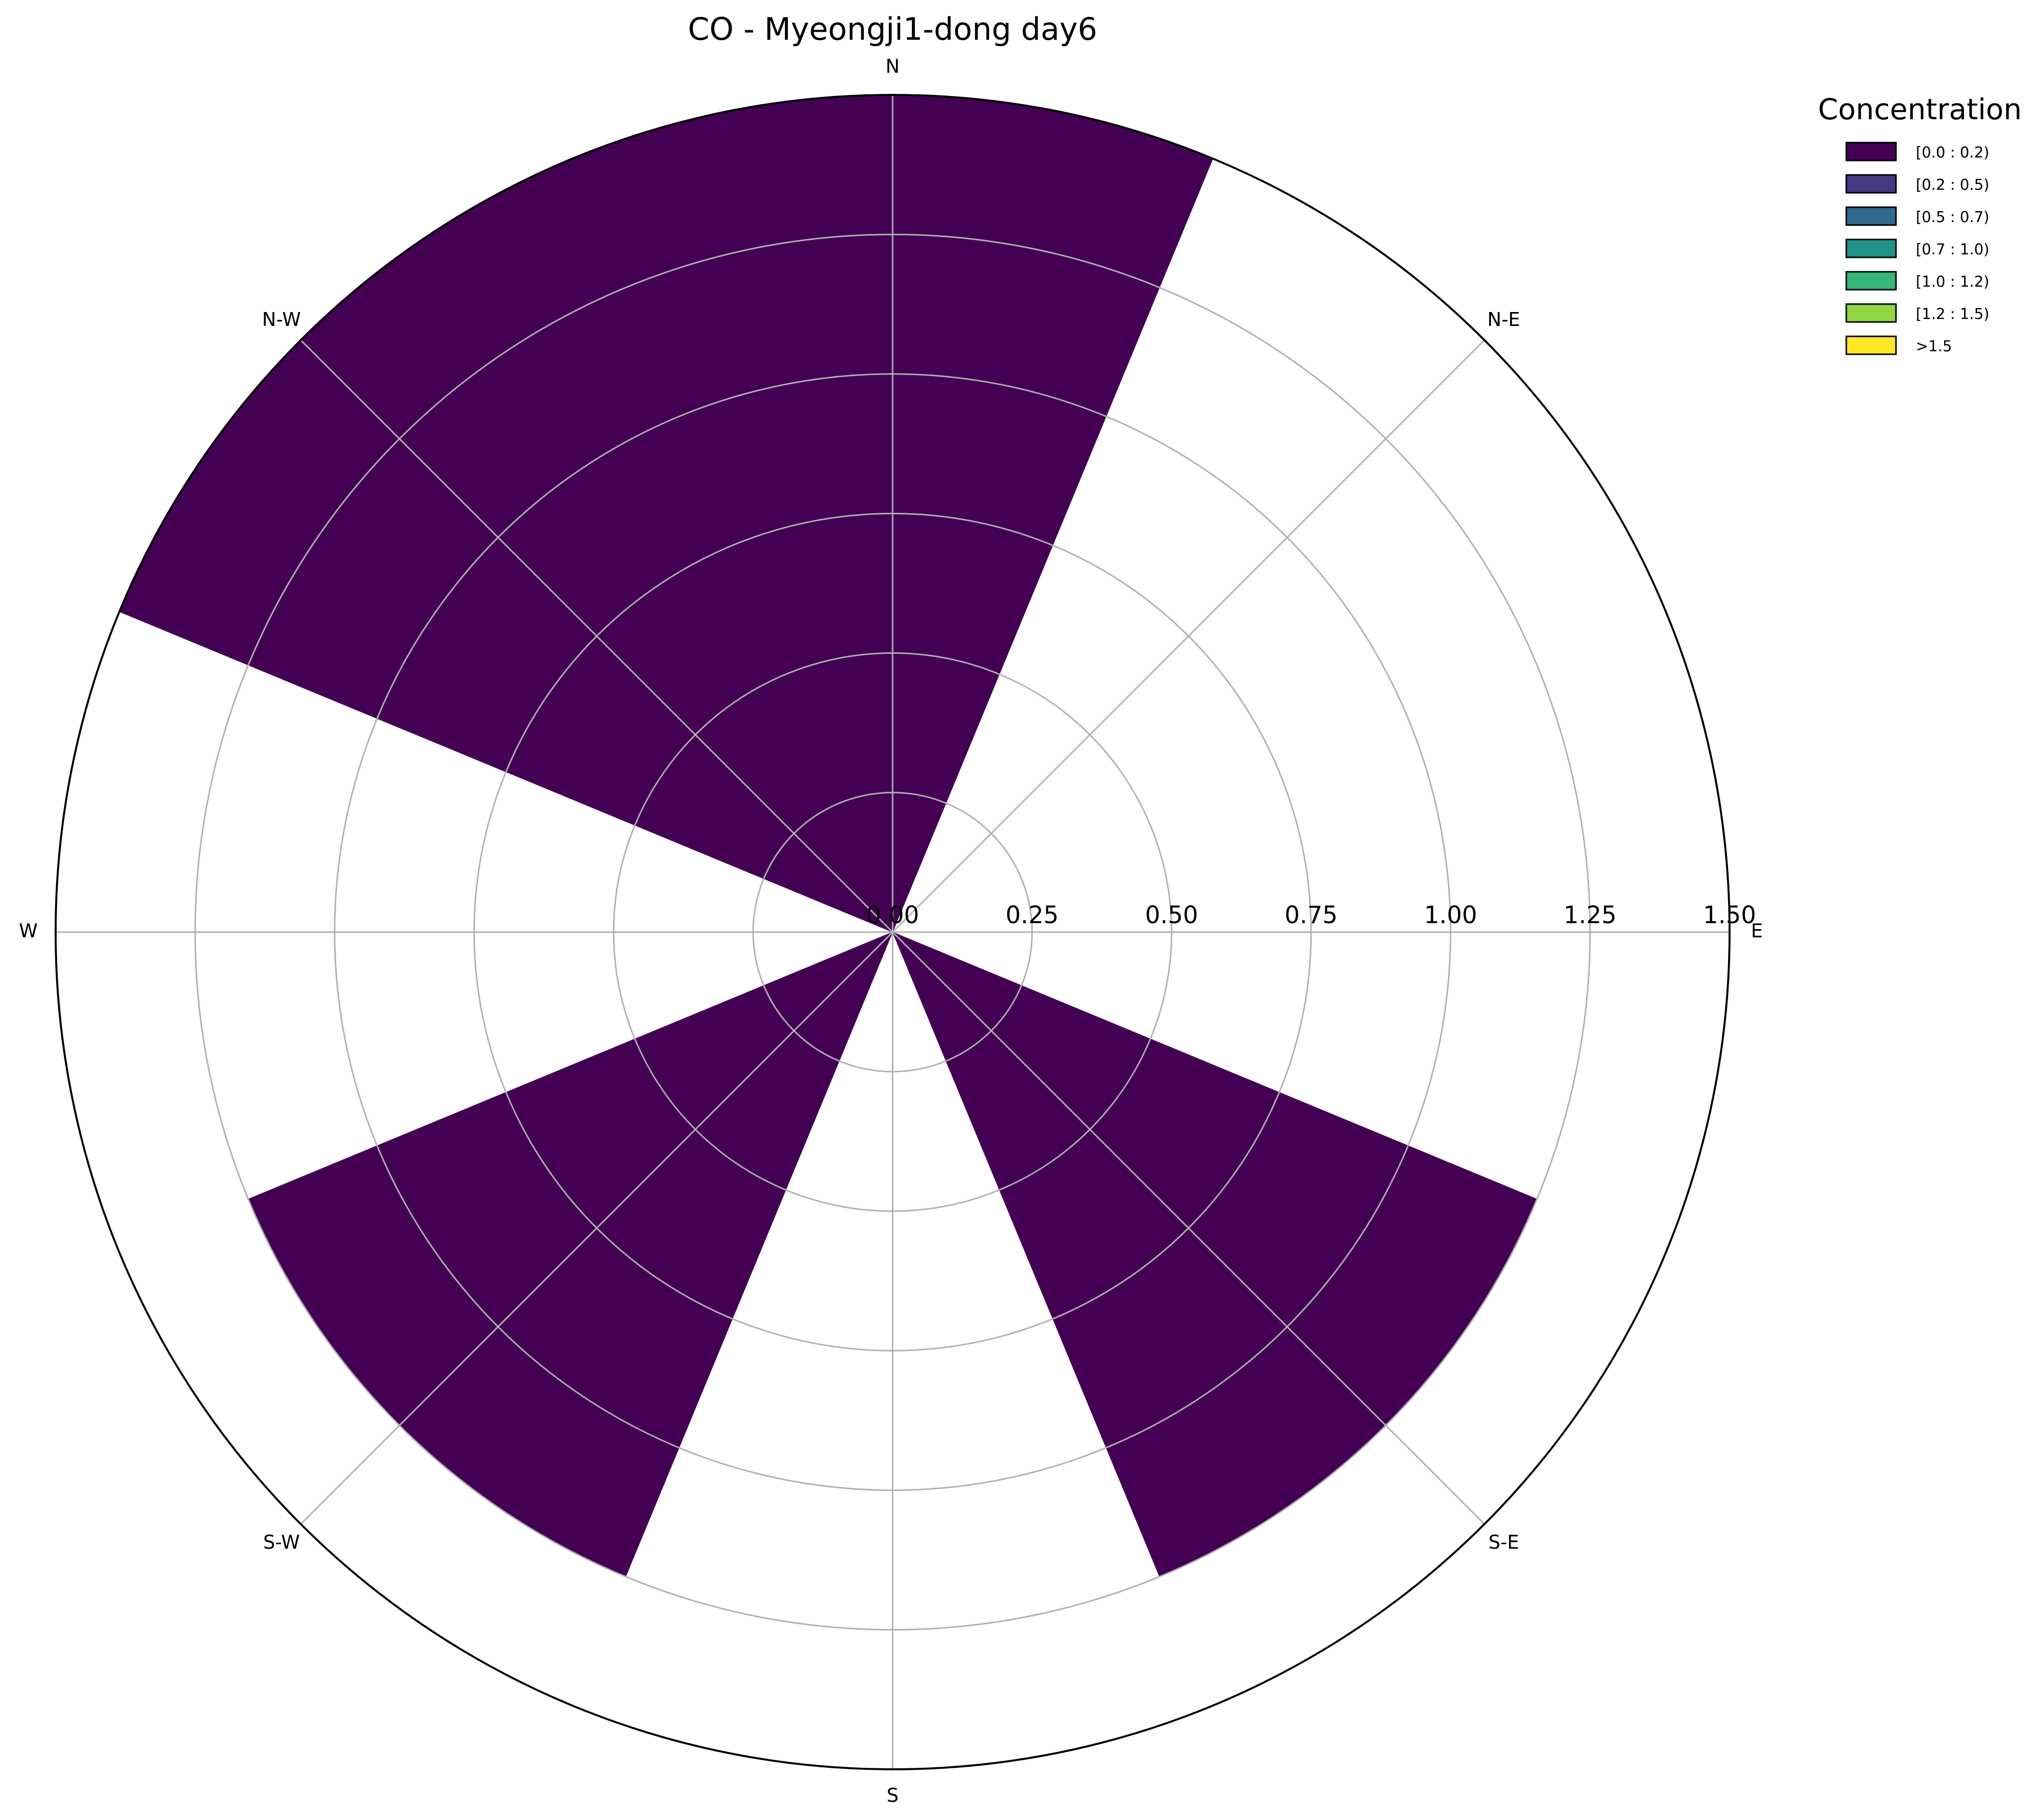 Image resolution: width=2044 pixels, height=1816 pixels. Describe the element at coordinates (597, 636) in the screenshot. I see `grid-spoke-n-w` at that location.